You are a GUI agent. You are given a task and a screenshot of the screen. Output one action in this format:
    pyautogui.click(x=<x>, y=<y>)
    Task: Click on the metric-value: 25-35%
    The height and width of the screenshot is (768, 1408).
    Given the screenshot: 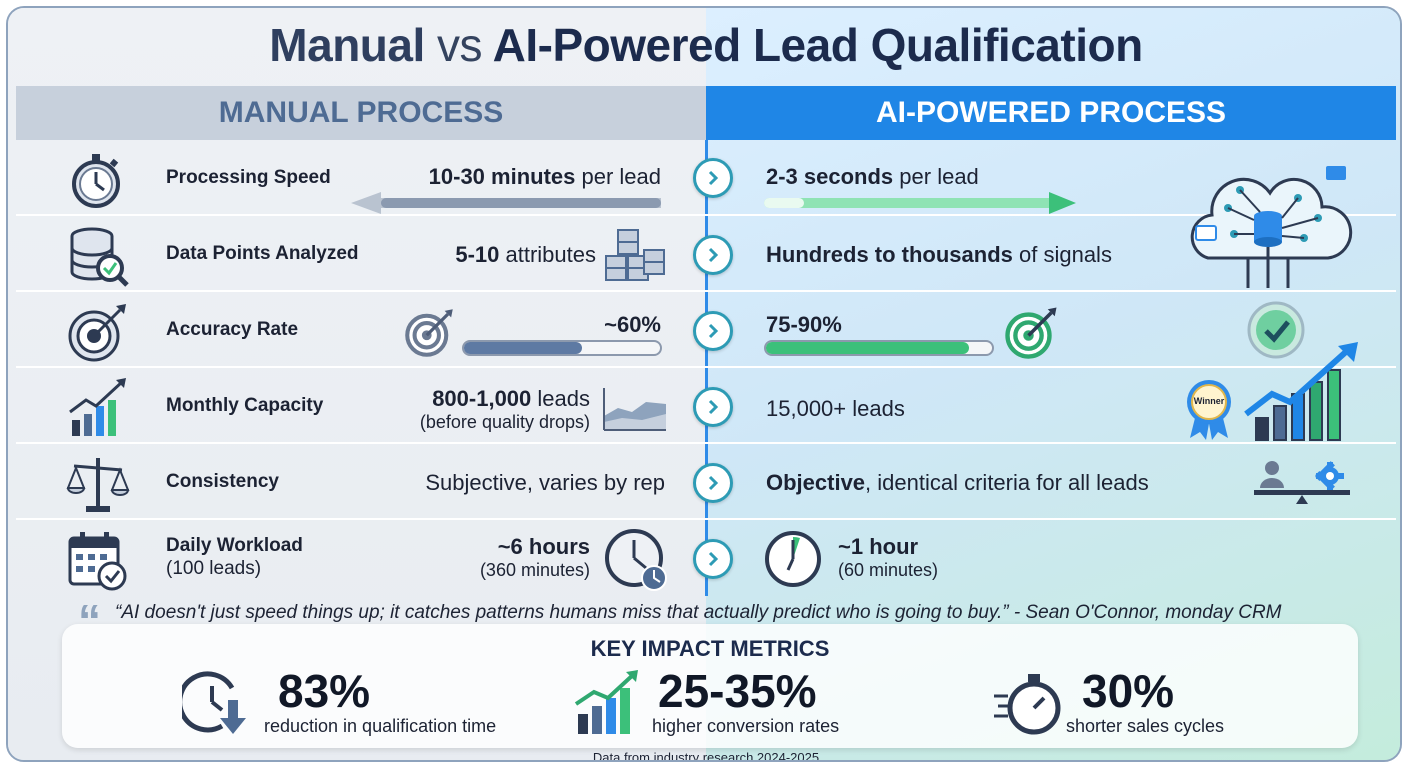 What is the action you would take?
    pyautogui.click(x=737, y=691)
    